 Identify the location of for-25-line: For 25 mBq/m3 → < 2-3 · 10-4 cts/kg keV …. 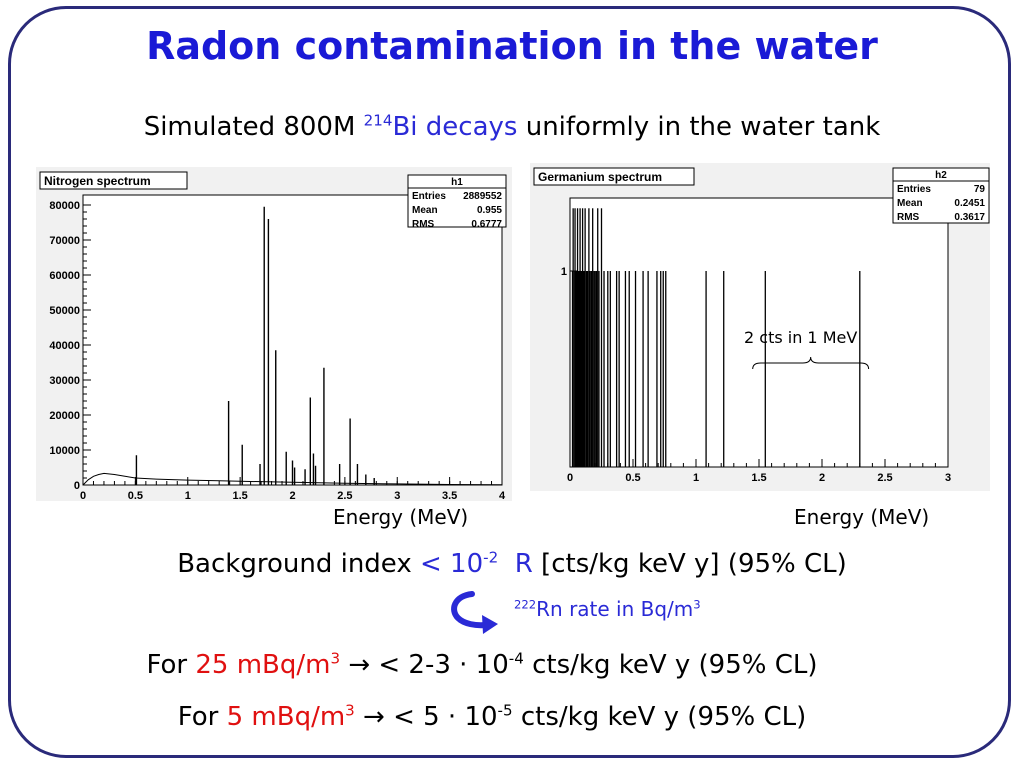
(497, 665).